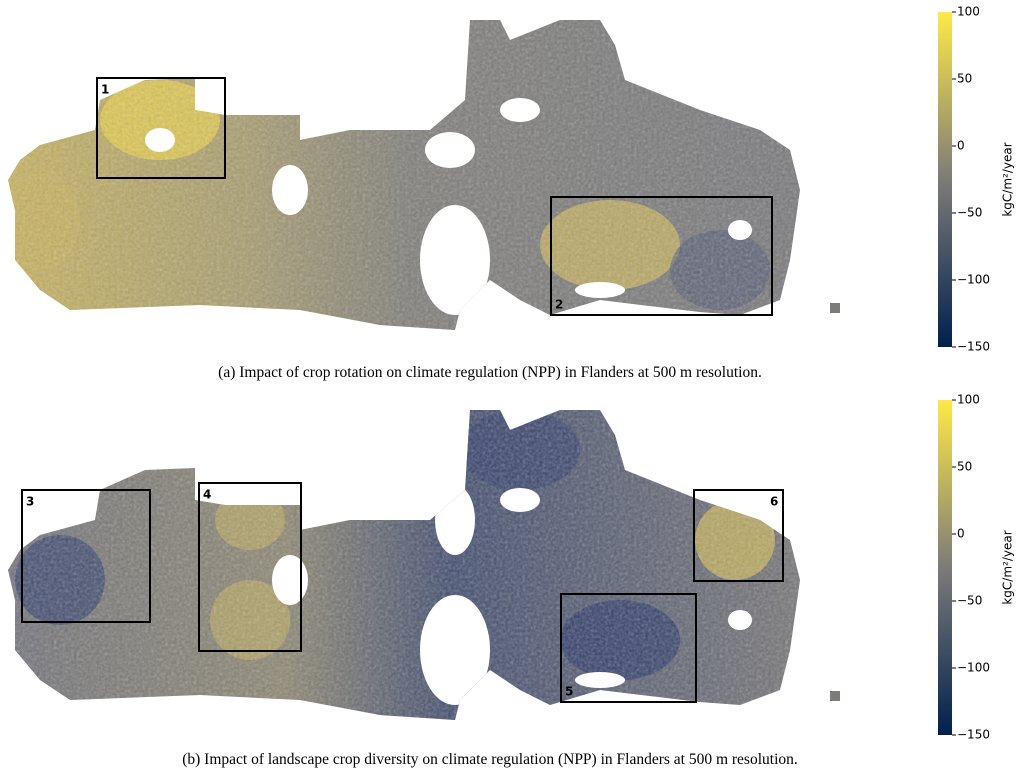 This screenshot has width=1021, height=774. Describe the element at coordinates (30, 502) in the screenshot. I see `region-label: 3` at that location.